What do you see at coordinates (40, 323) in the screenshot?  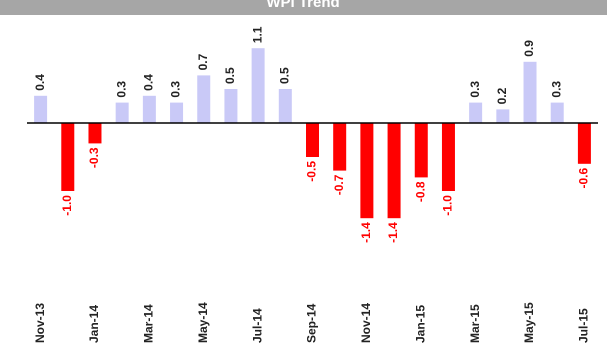 I see `x-tick-label: Nov-13` at bounding box center [40, 323].